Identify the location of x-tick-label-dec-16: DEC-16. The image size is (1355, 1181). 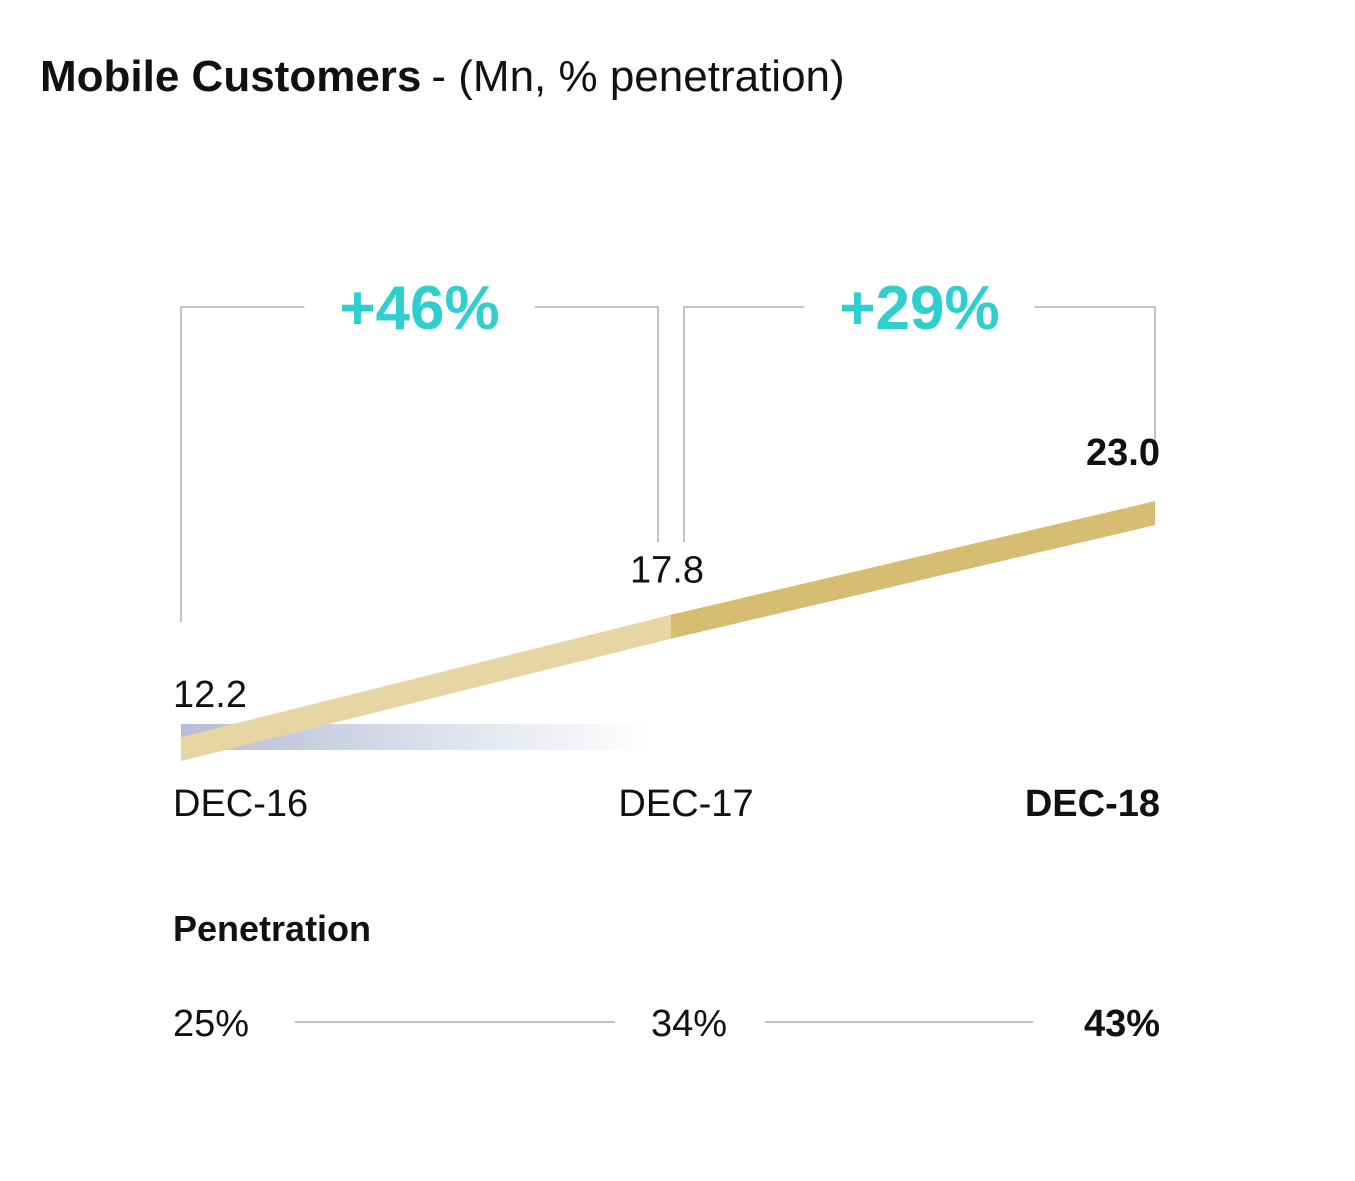
(240, 804).